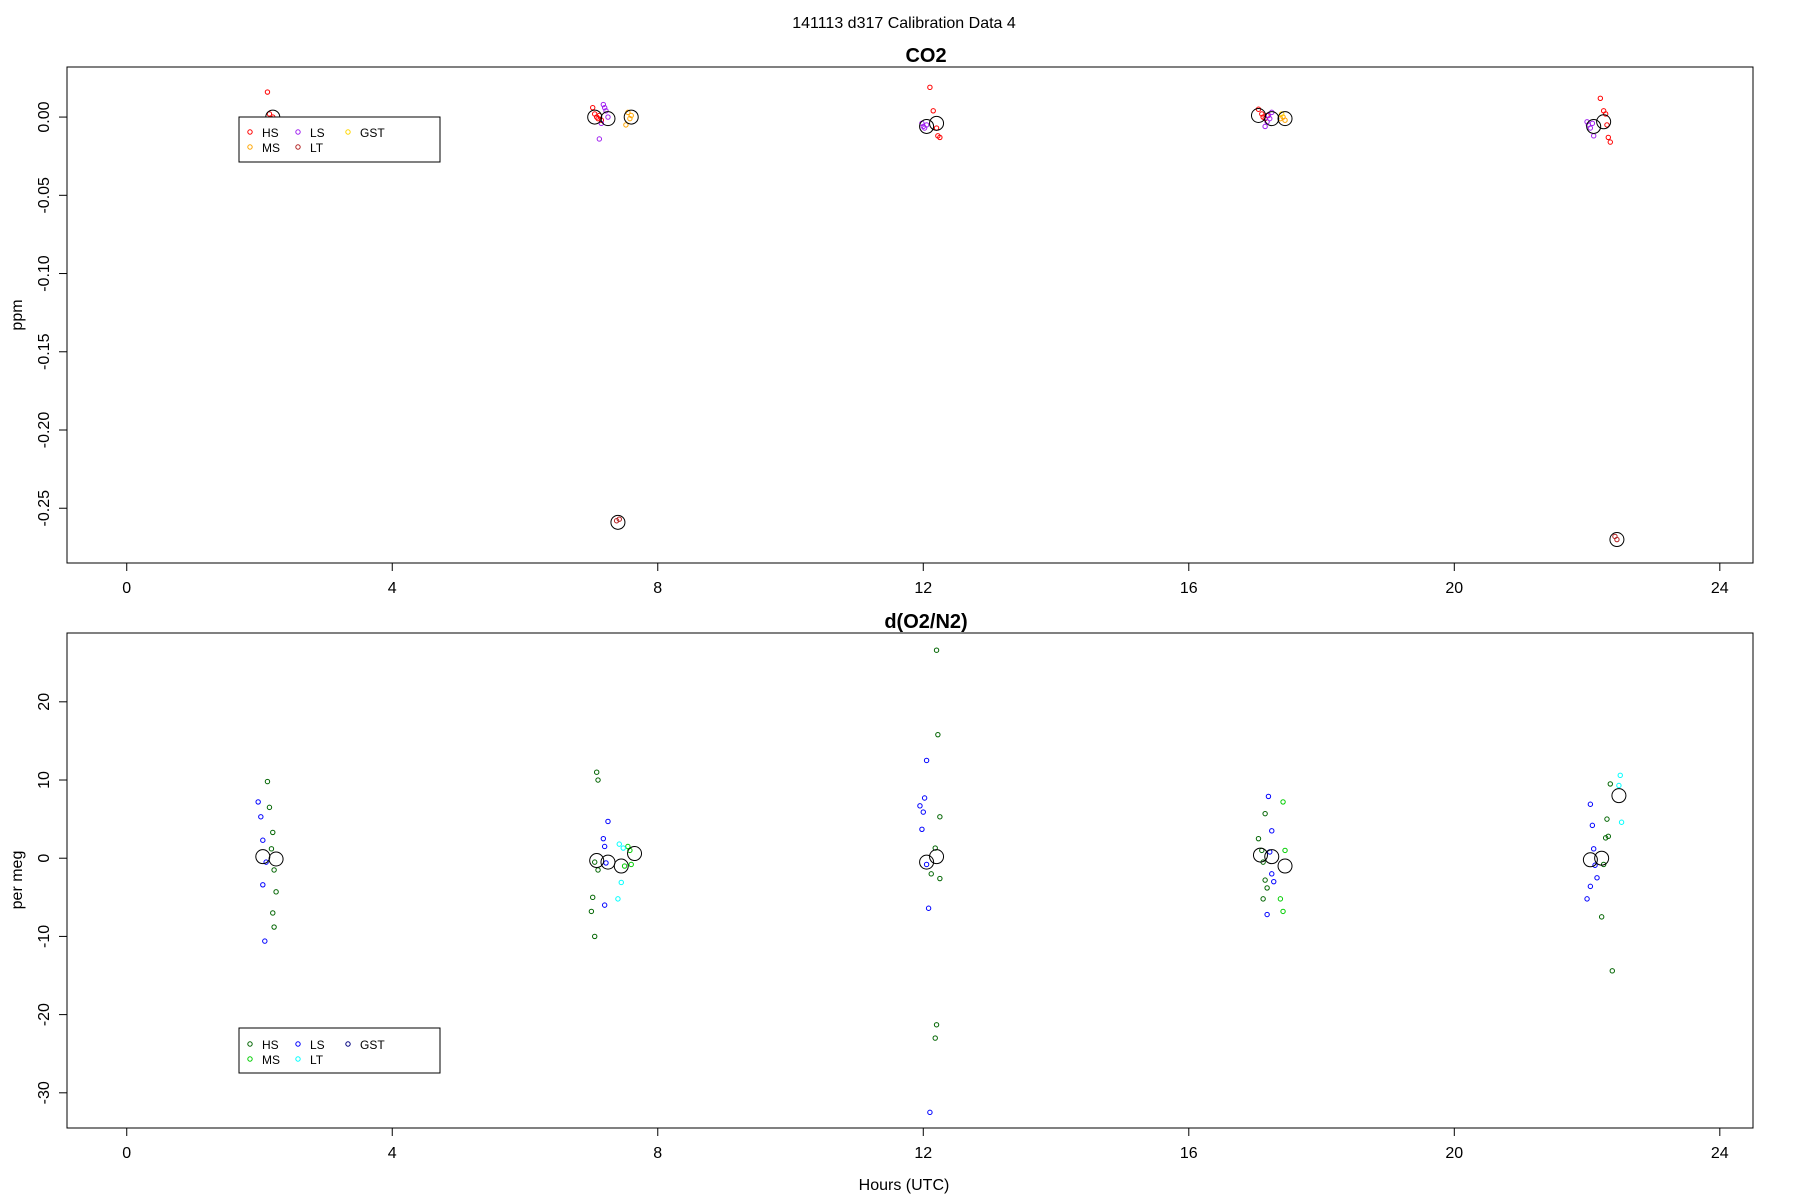  I want to click on co2-legend-marker-lt, so click(298, 147).